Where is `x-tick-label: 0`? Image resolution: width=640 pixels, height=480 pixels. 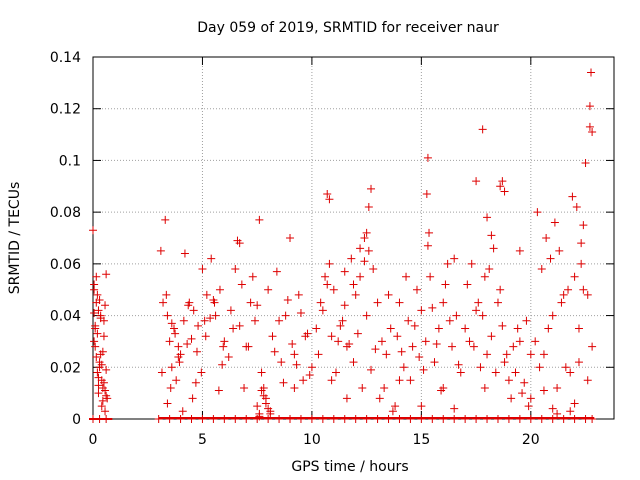 x-tick-label: 0 is located at coordinates (93, 440).